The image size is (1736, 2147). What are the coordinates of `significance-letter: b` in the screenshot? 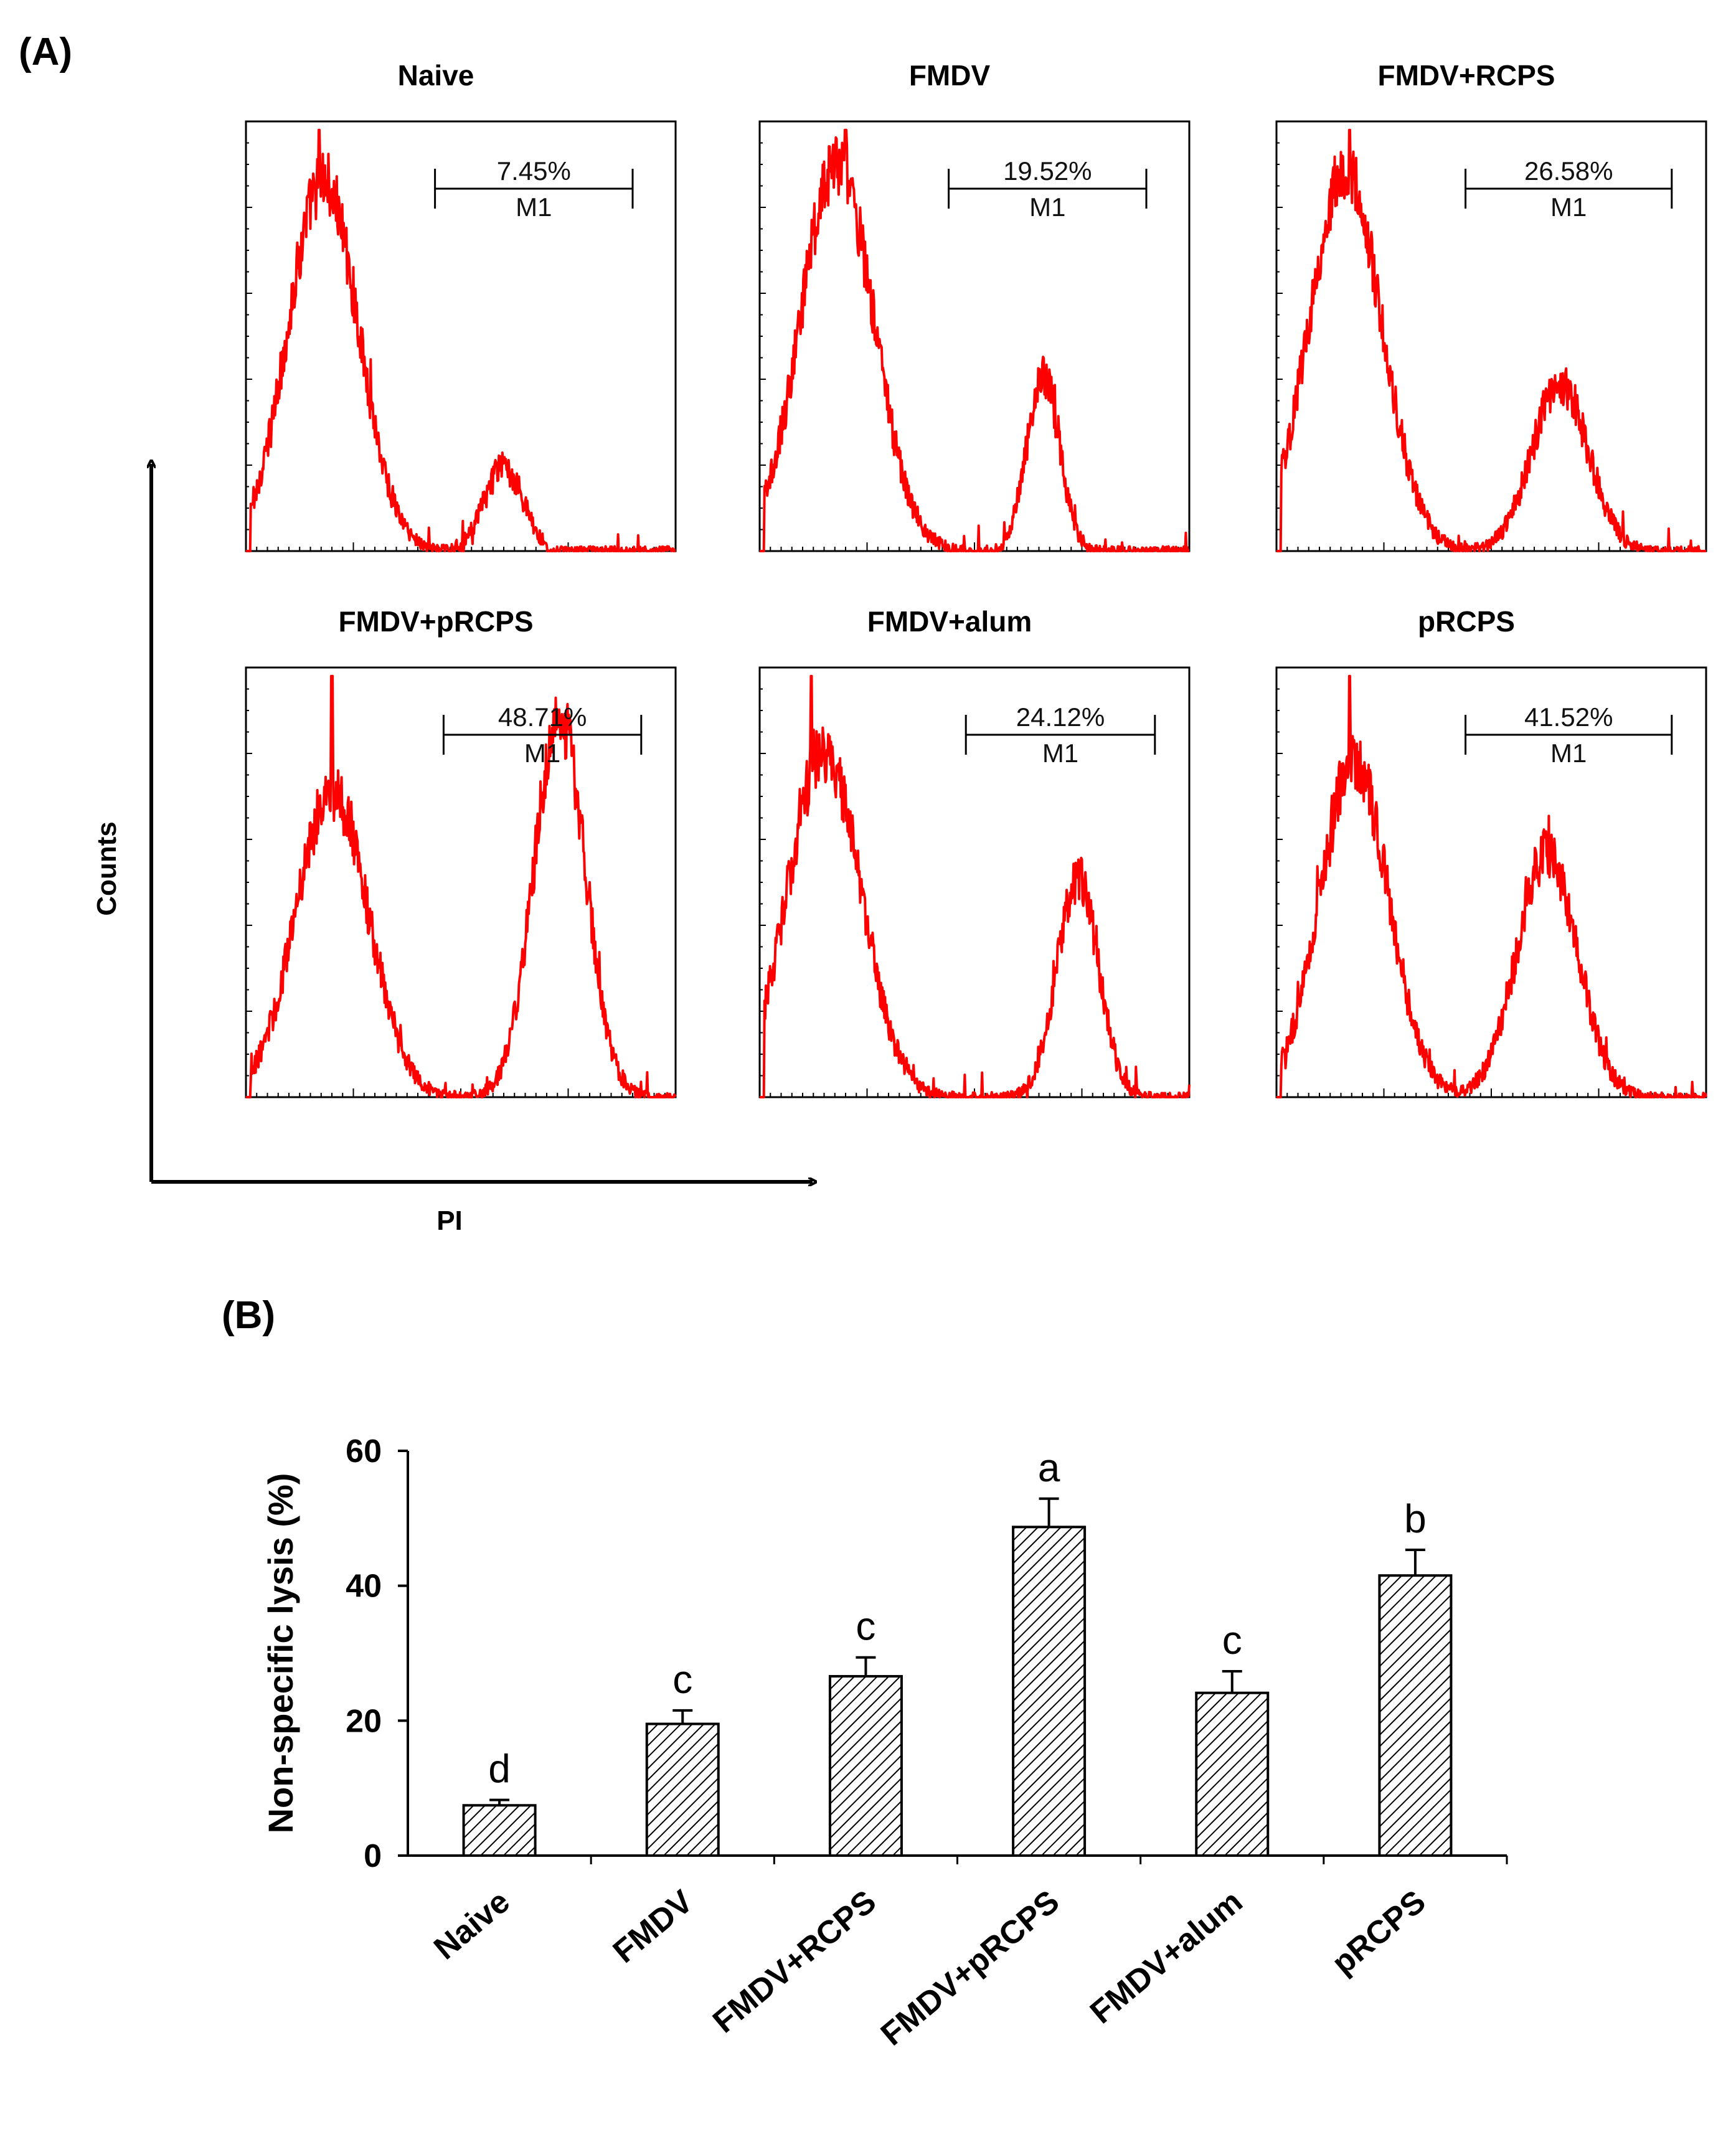 It's located at (1416, 1518).